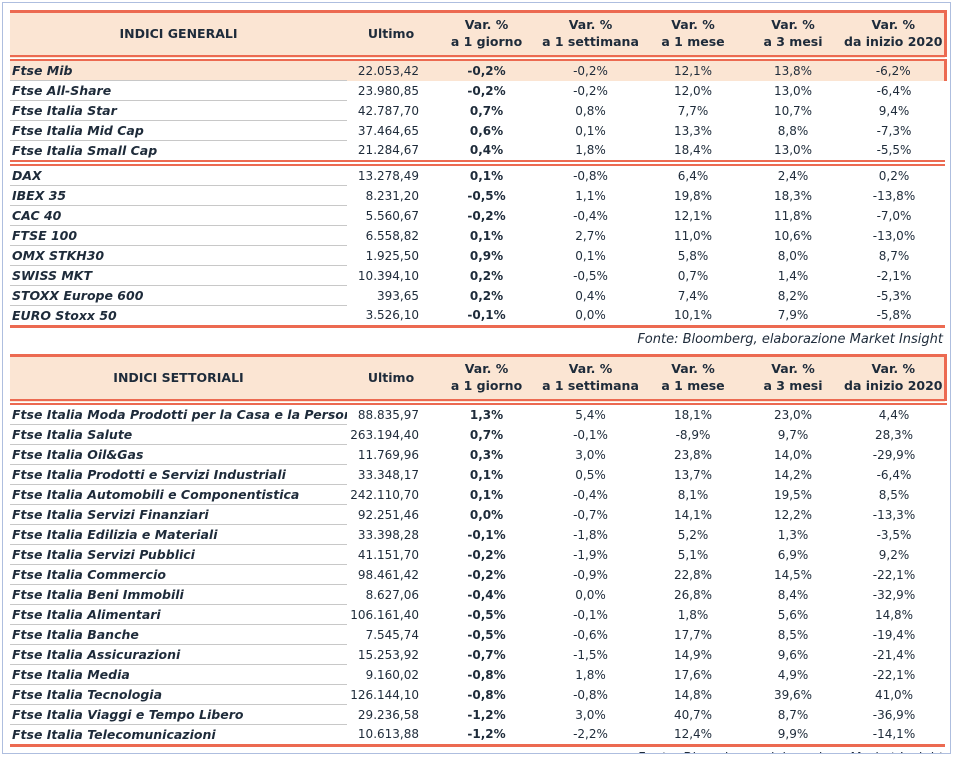 This screenshot has height=758, width=953. Describe the element at coordinates (590, 454) in the screenshot. I see `value-cell-w1: 3,0%` at that location.